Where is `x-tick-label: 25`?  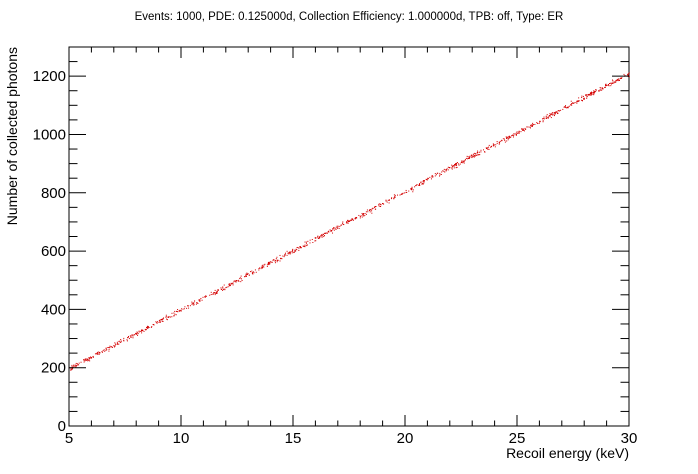 x-tick-label: 25 is located at coordinates (517, 438).